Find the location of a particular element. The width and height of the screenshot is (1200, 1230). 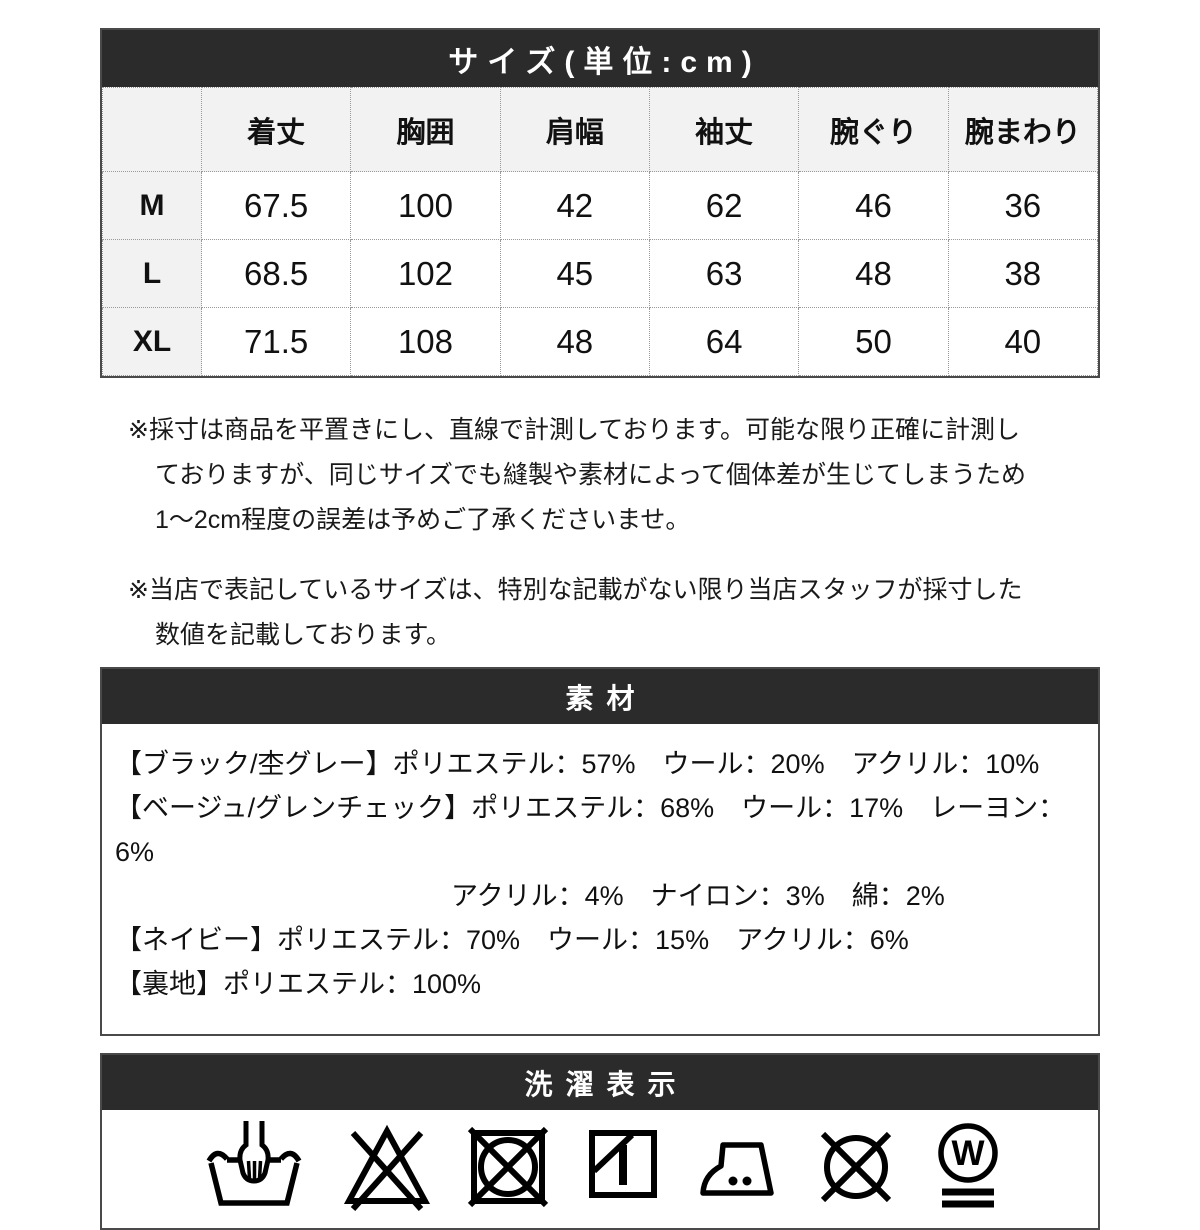

size-value: 71.5 is located at coordinates (276, 341).